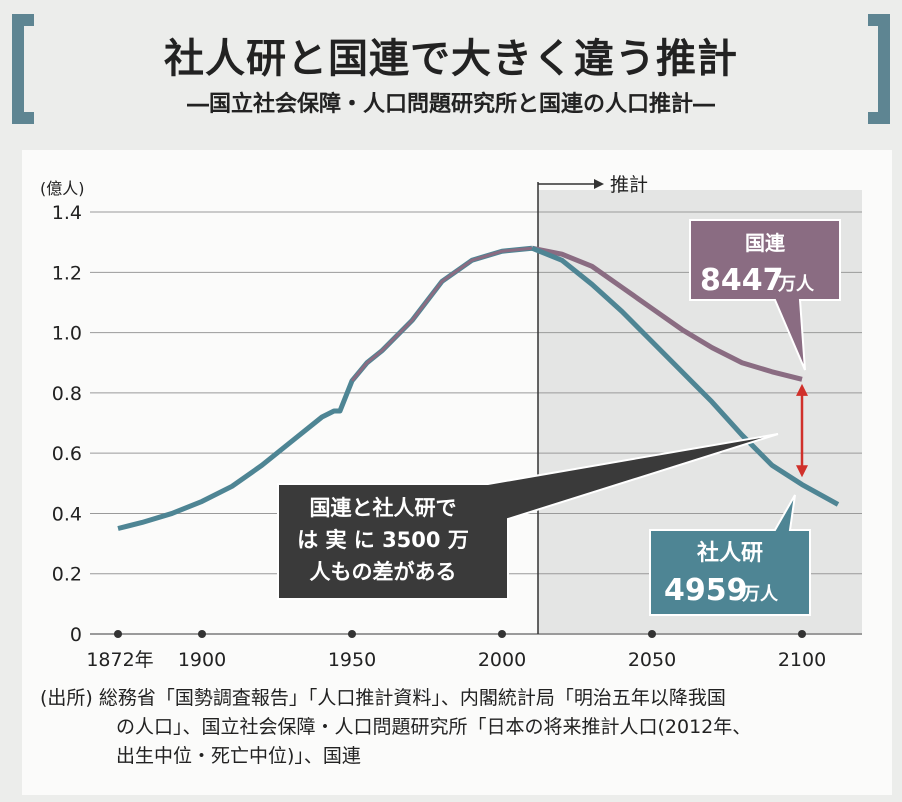 The height and width of the screenshot is (802, 902). I want to click on gap-callout-text: は 実 に 3500 万, so click(383, 540).